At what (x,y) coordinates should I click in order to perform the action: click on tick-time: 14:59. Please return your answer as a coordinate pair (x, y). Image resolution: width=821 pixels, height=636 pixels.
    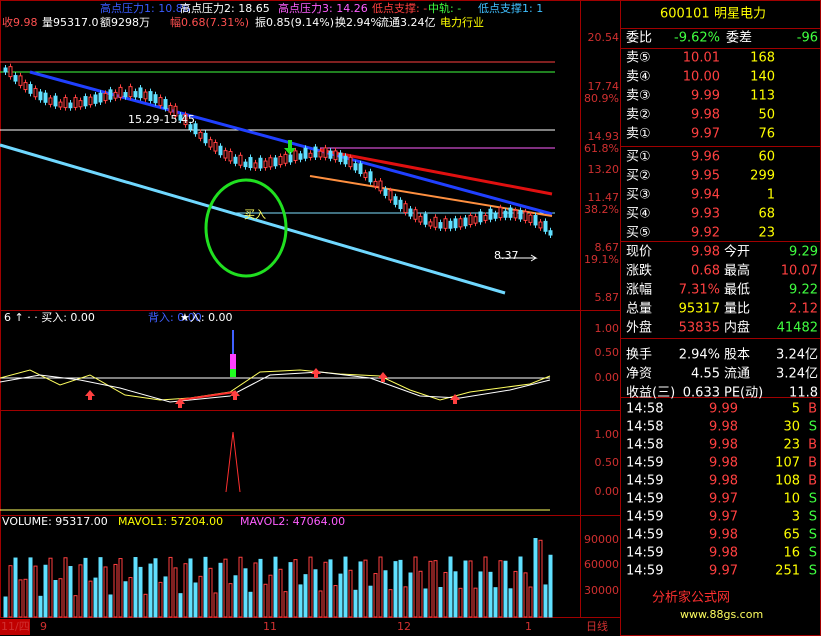
    Looking at the image, I should click on (644, 517).